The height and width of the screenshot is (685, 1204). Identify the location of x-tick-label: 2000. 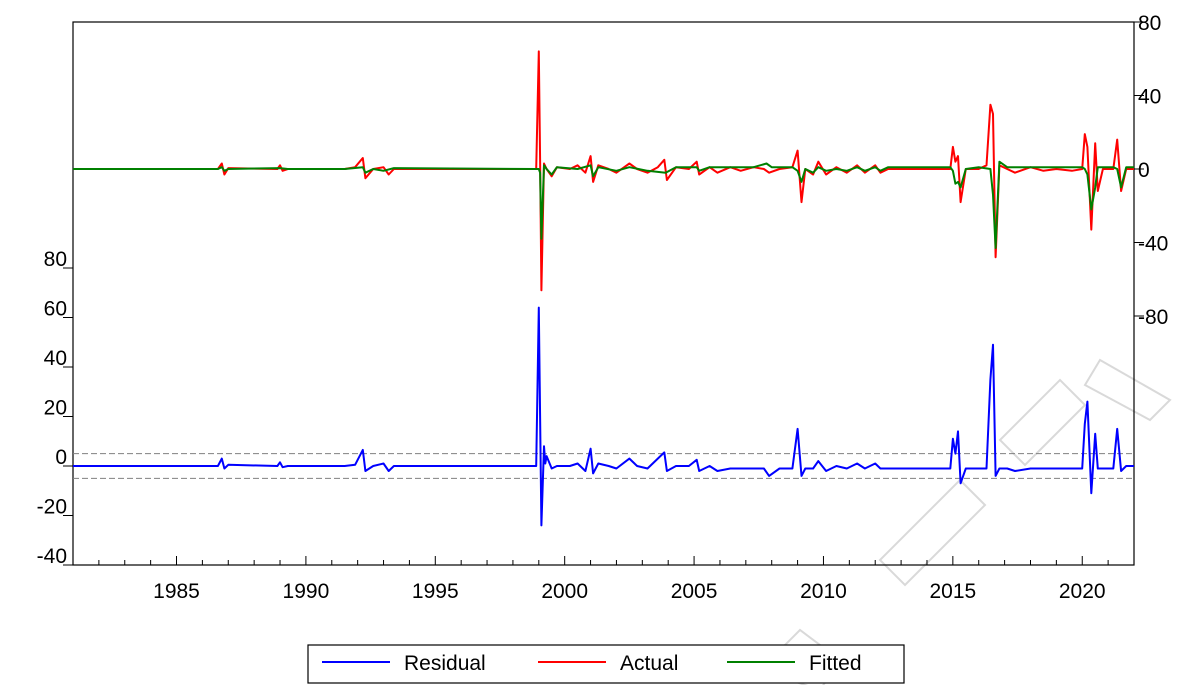
(564, 591).